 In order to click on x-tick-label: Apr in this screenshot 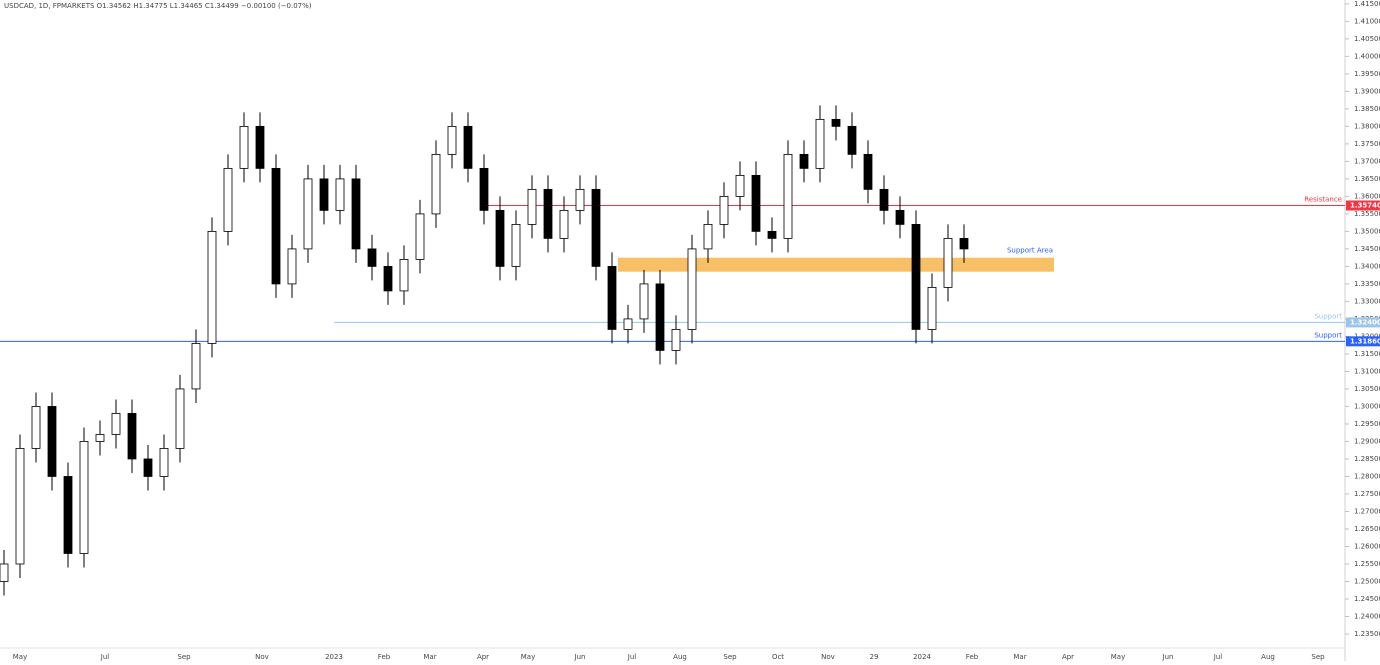, I will do `click(483, 657)`.